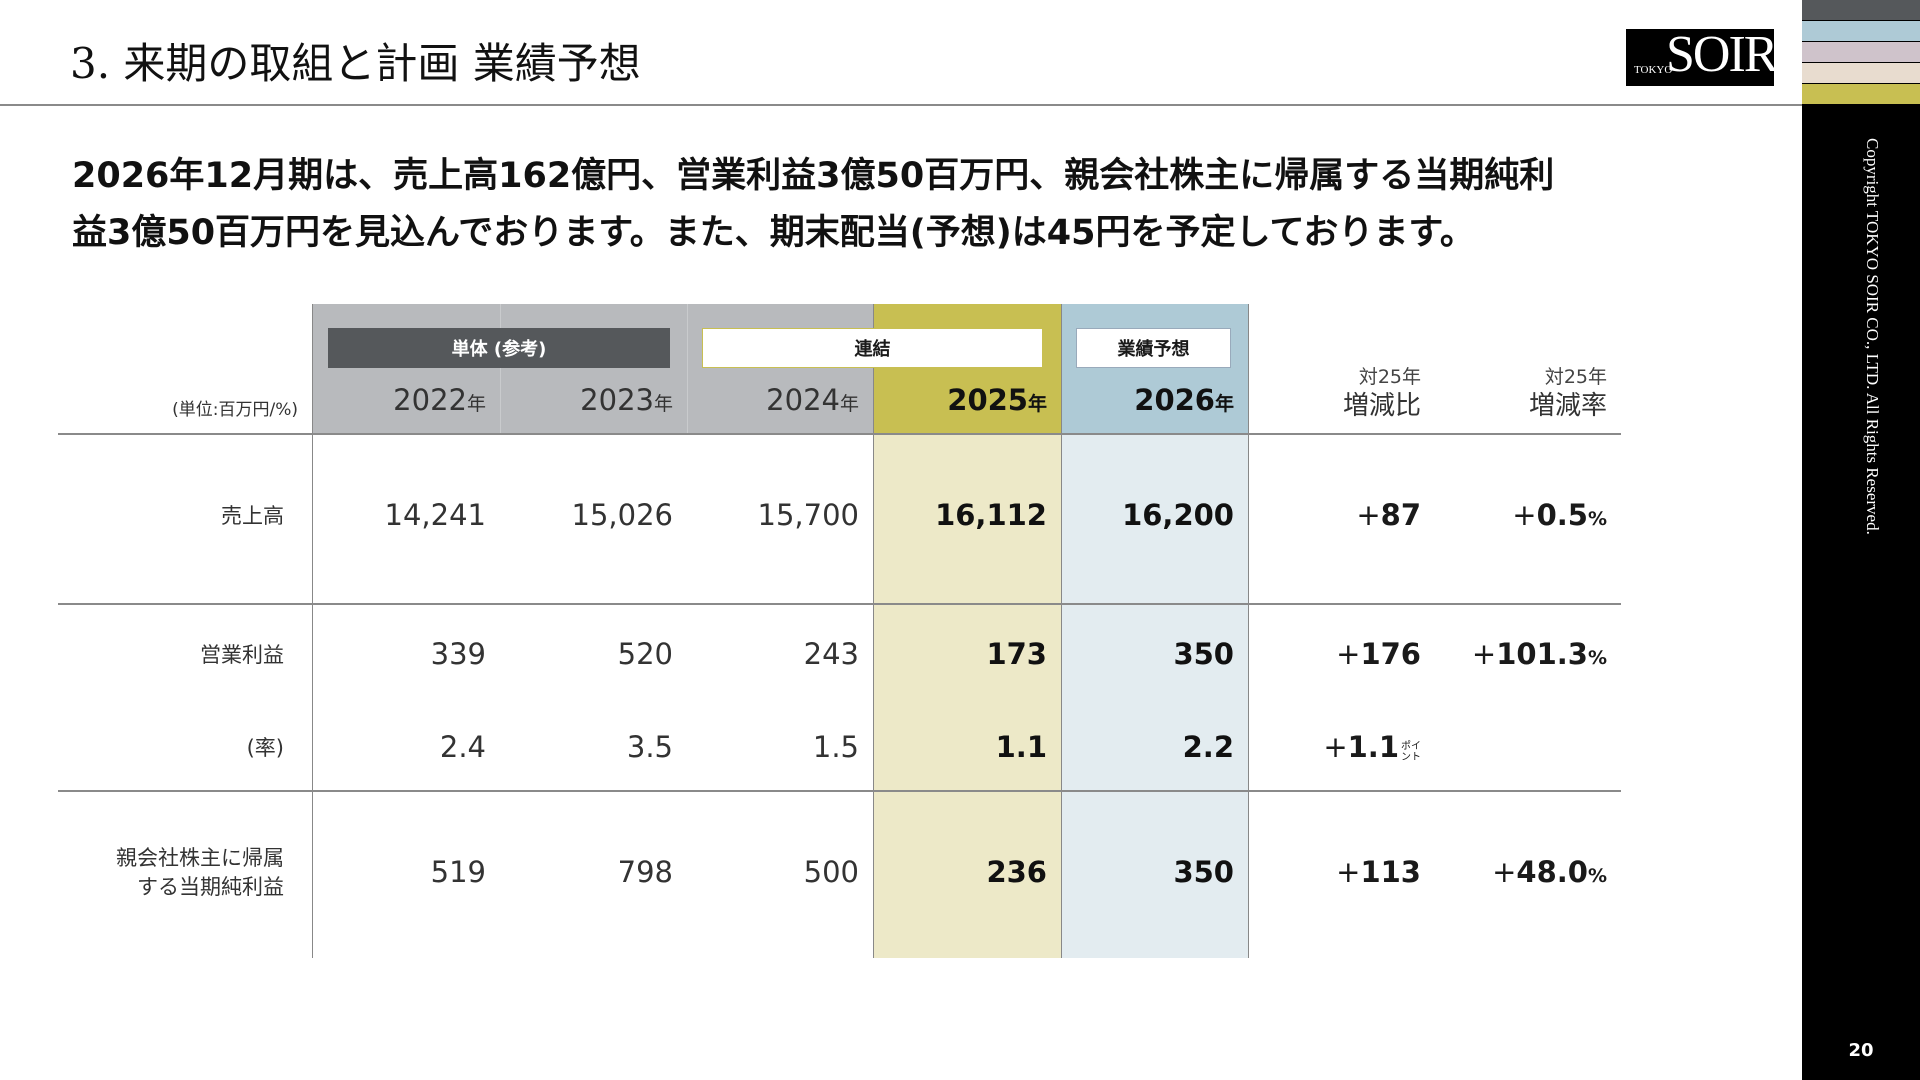 The width and height of the screenshot is (1920, 1080). Describe the element at coordinates (1381, 406) in the screenshot. I see `header-main: 増減比` at that location.